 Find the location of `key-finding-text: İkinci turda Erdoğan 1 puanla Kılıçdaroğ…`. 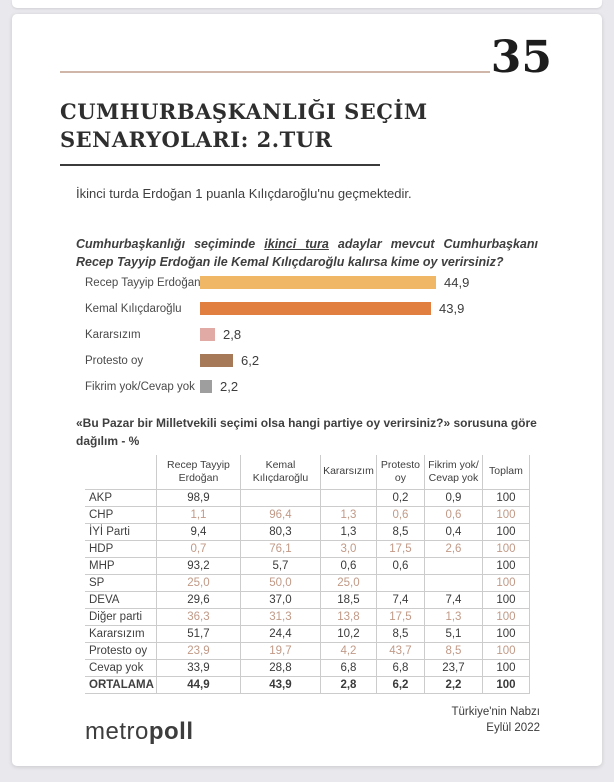

key-finding-text: İkinci turda Erdoğan 1 puanla Kılıçdaroğ… is located at coordinates (244, 193).